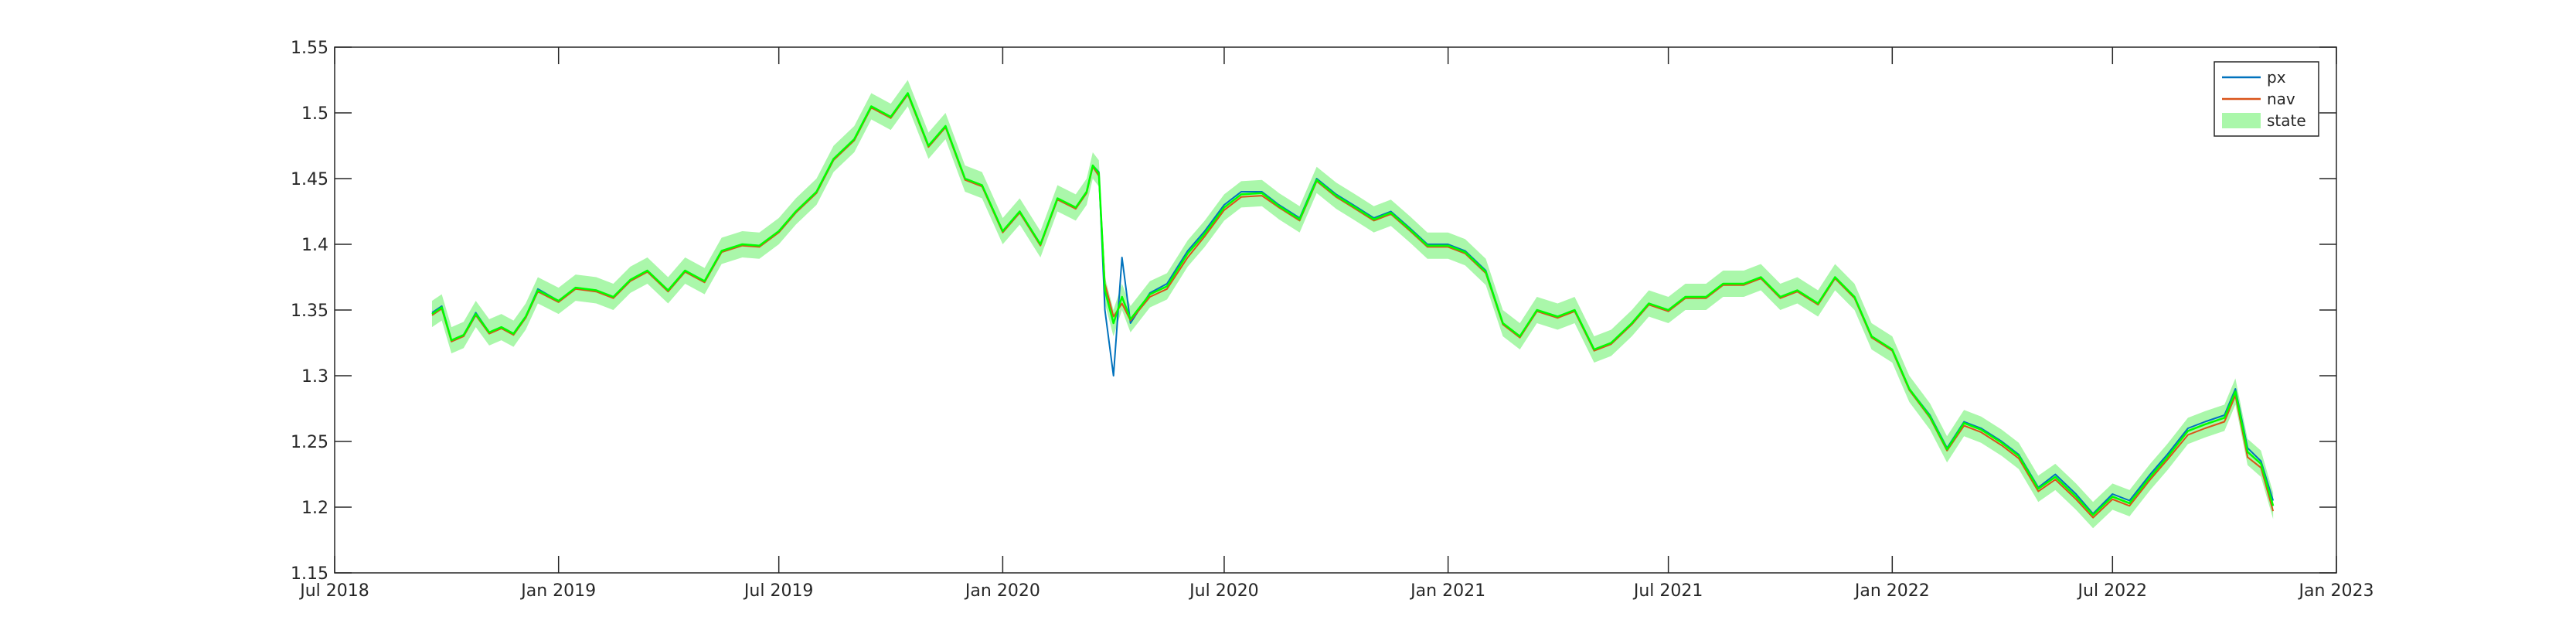 Image resolution: width=2576 pixels, height=644 pixels. What do you see at coordinates (309, 48) in the screenshot?
I see `y-tick-label: 1.55` at bounding box center [309, 48].